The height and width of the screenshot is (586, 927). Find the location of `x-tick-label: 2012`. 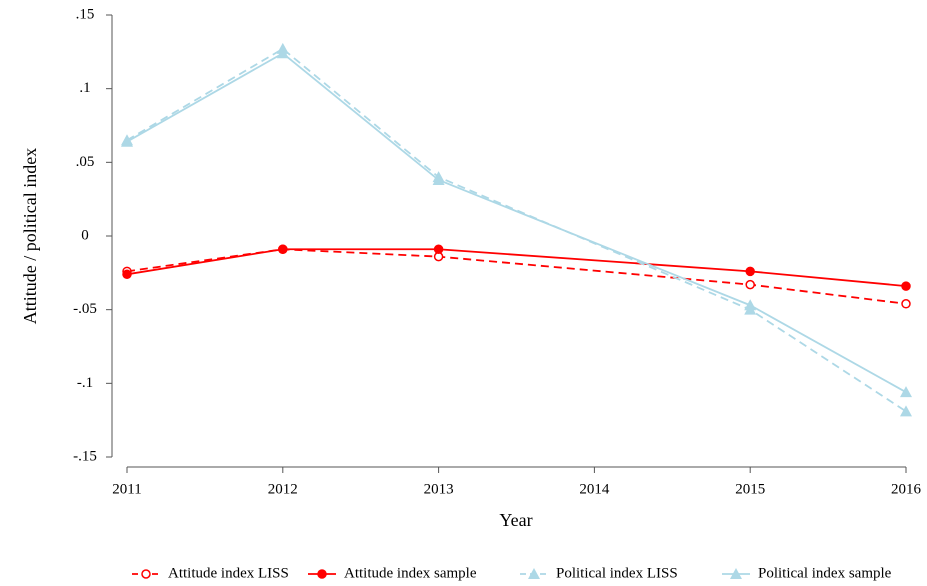

x-tick-label: 2012 is located at coordinates (283, 489).